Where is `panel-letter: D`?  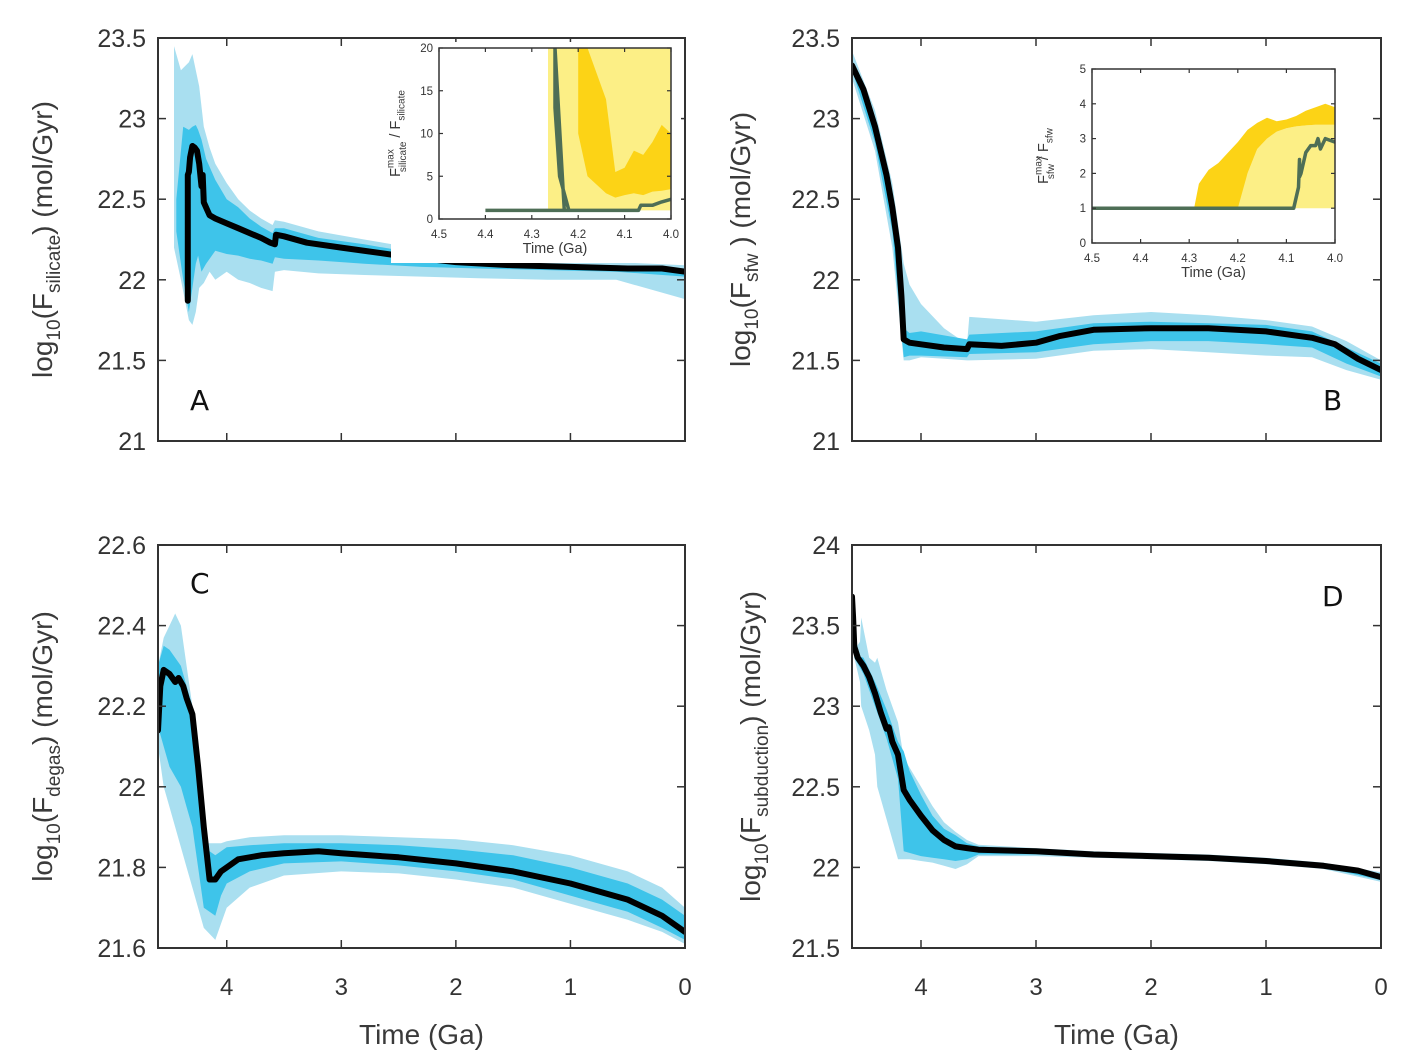
panel-letter: D is located at coordinates (1333, 596).